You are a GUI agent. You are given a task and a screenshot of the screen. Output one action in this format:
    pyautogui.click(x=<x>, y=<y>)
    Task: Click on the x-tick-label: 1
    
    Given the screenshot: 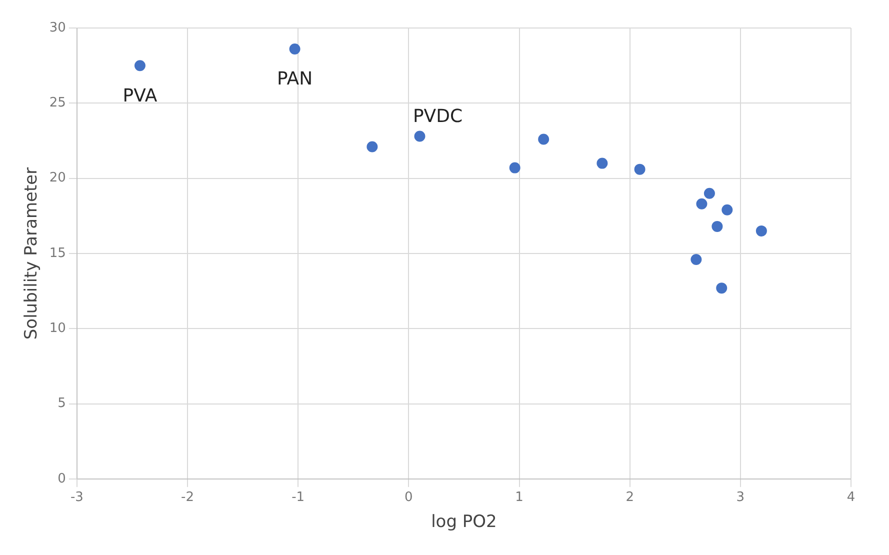 What is the action you would take?
    pyautogui.click(x=519, y=498)
    